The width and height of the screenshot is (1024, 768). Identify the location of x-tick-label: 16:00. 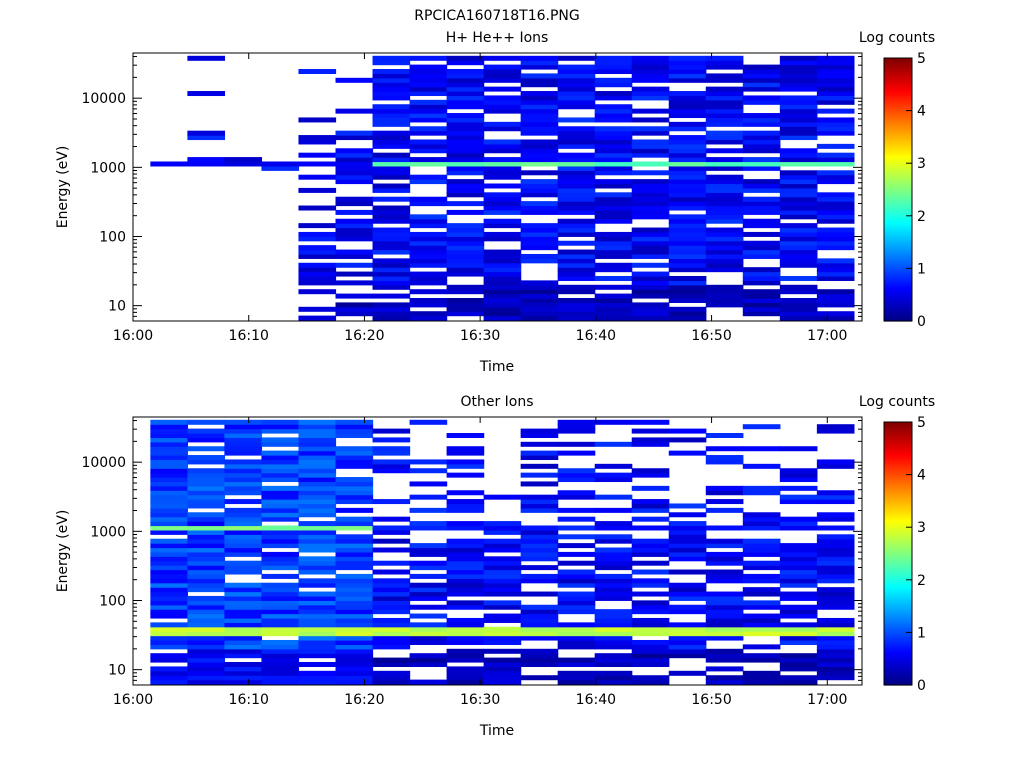
(133, 700).